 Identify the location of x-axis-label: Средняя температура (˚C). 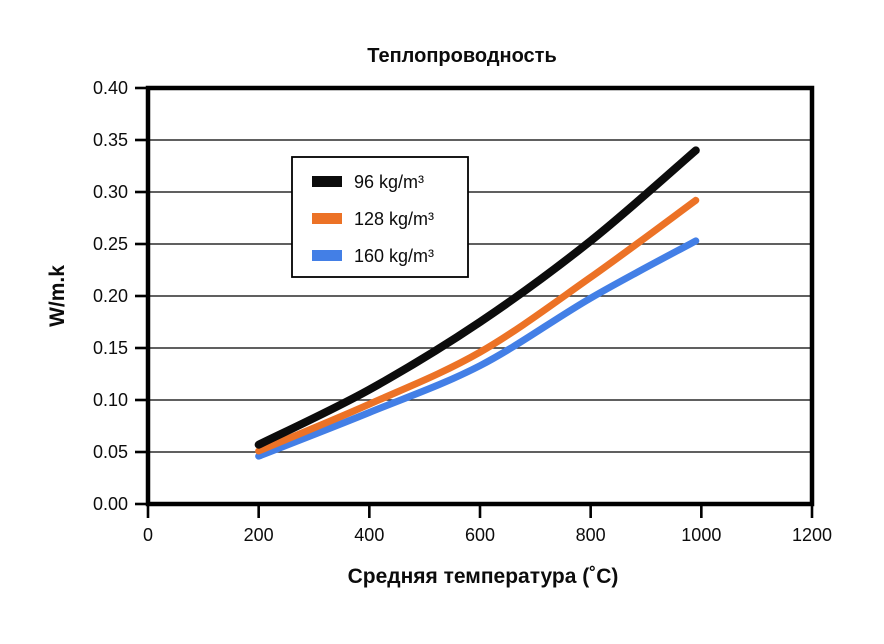
(483, 576).